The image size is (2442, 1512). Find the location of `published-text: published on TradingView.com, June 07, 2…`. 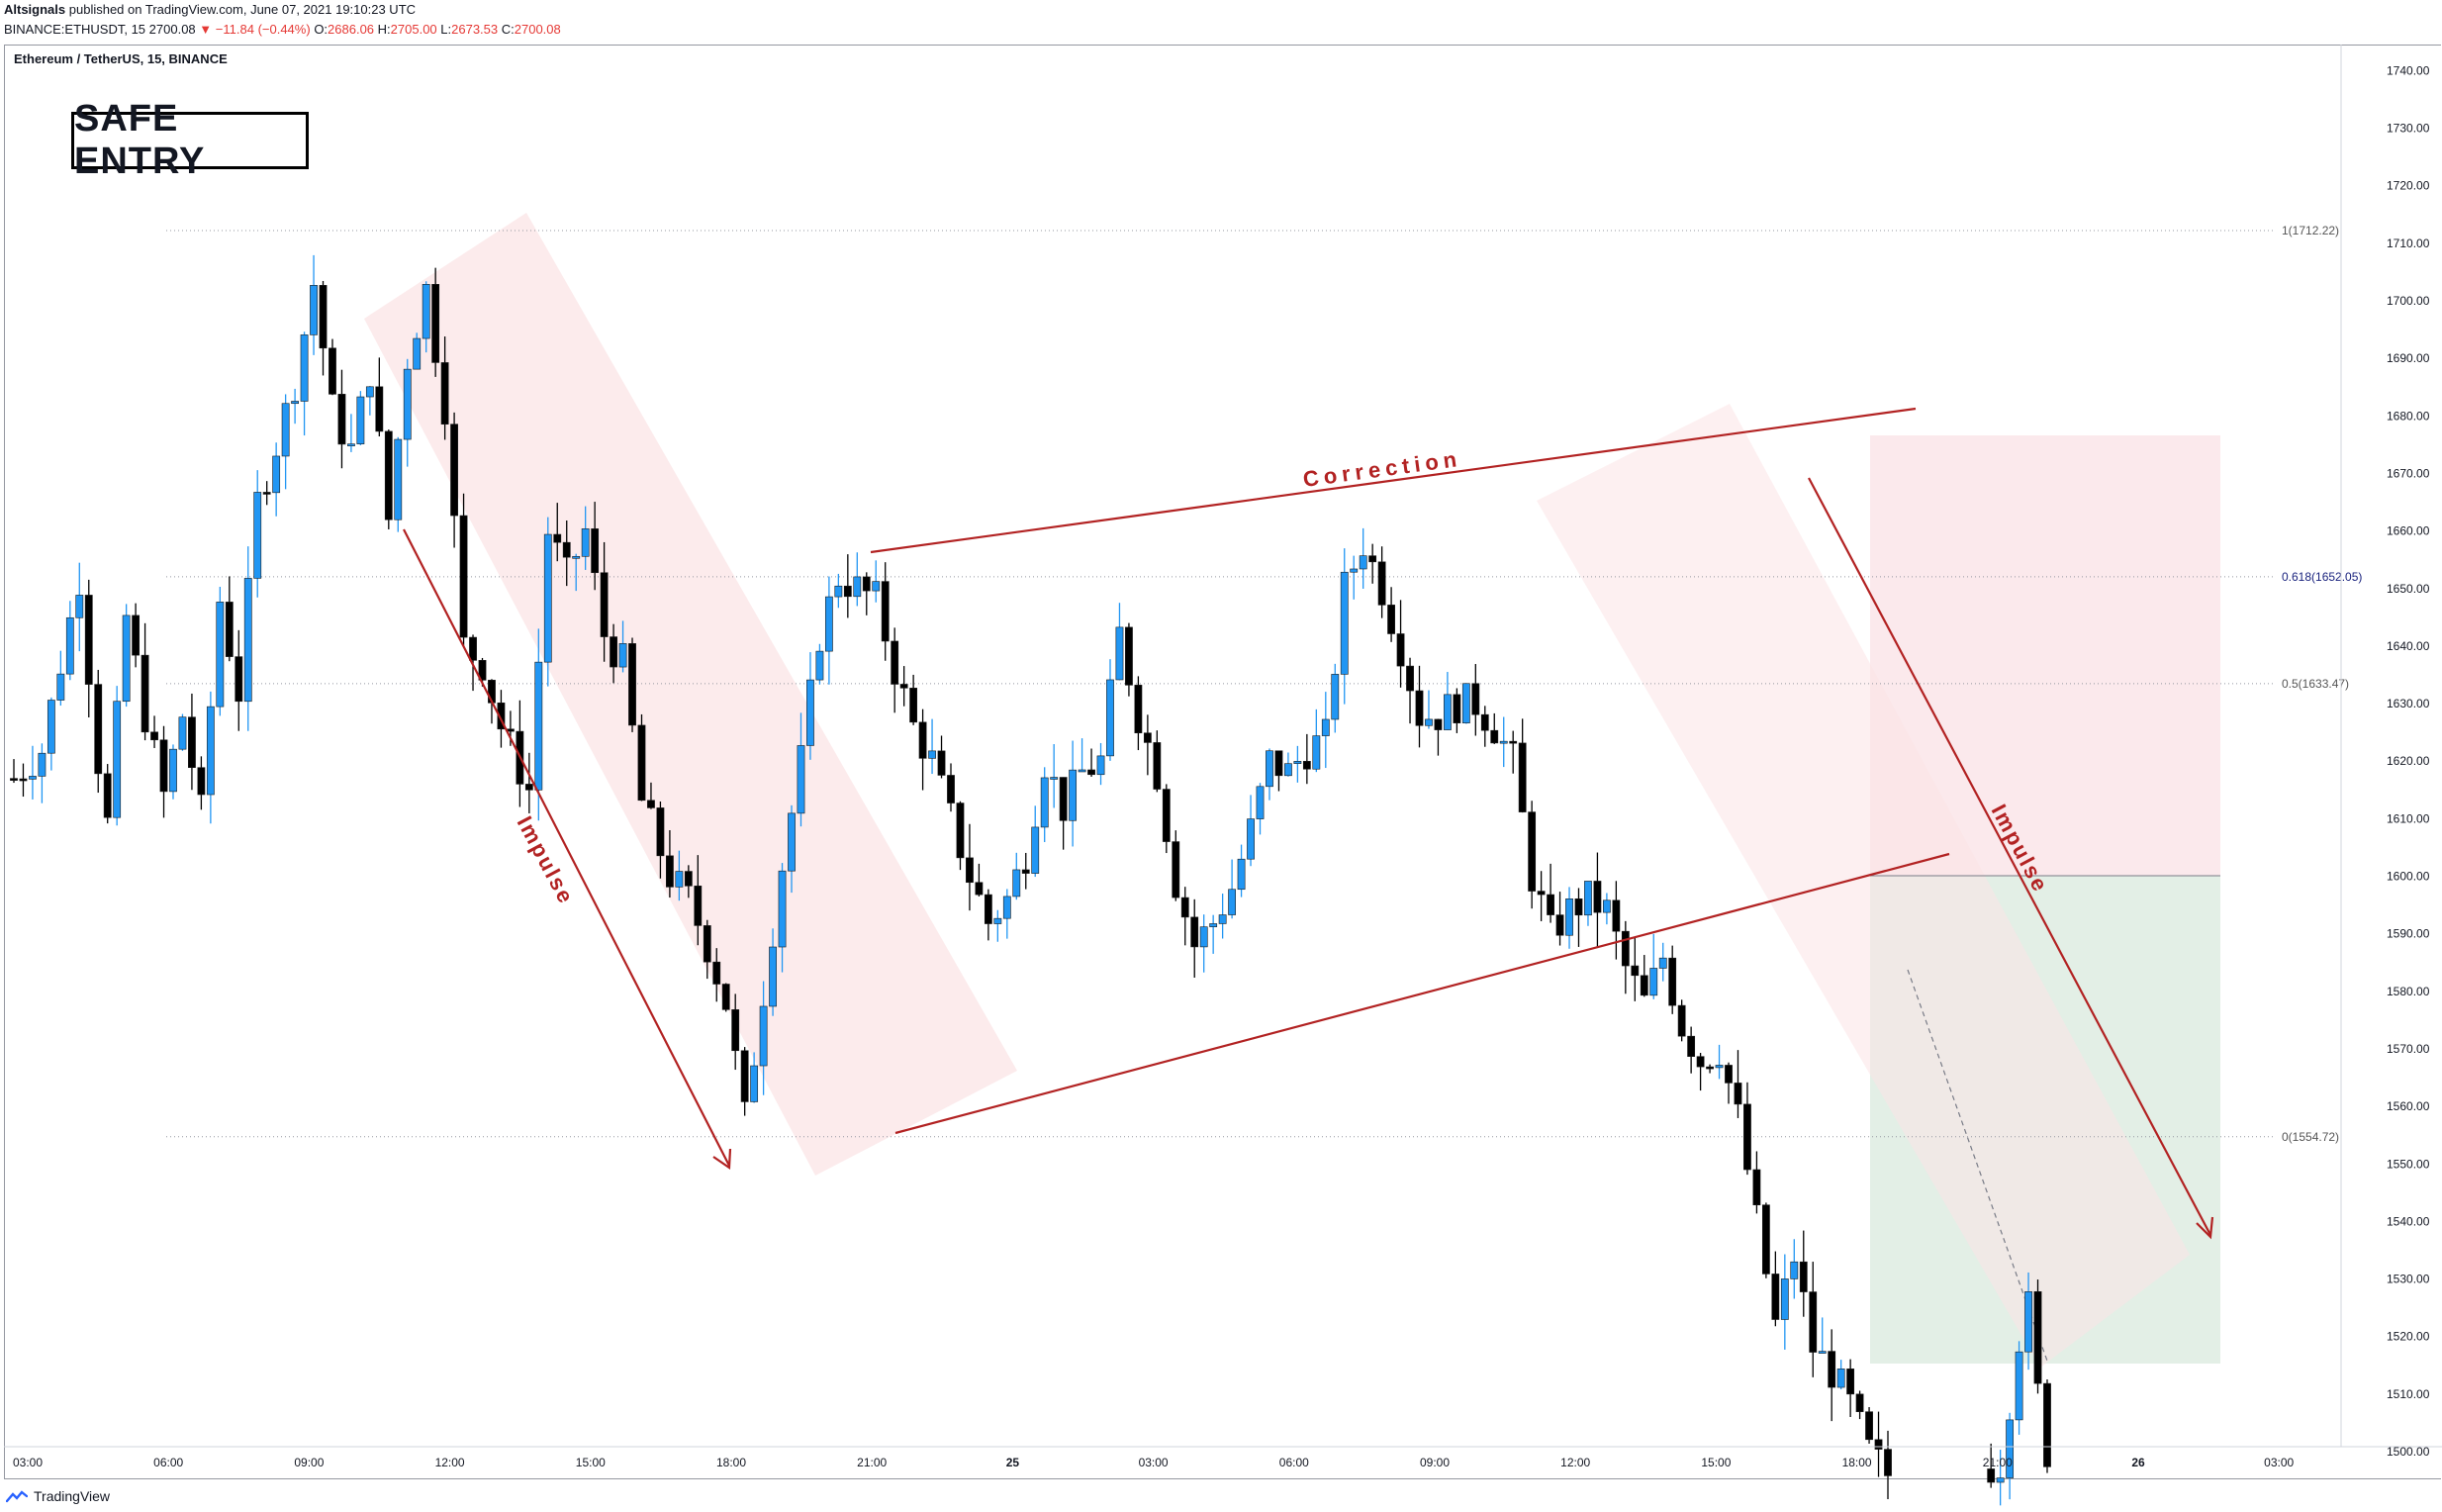

published-text: published on TradingView.com, June 07, 2… is located at coordinates (243, 9).